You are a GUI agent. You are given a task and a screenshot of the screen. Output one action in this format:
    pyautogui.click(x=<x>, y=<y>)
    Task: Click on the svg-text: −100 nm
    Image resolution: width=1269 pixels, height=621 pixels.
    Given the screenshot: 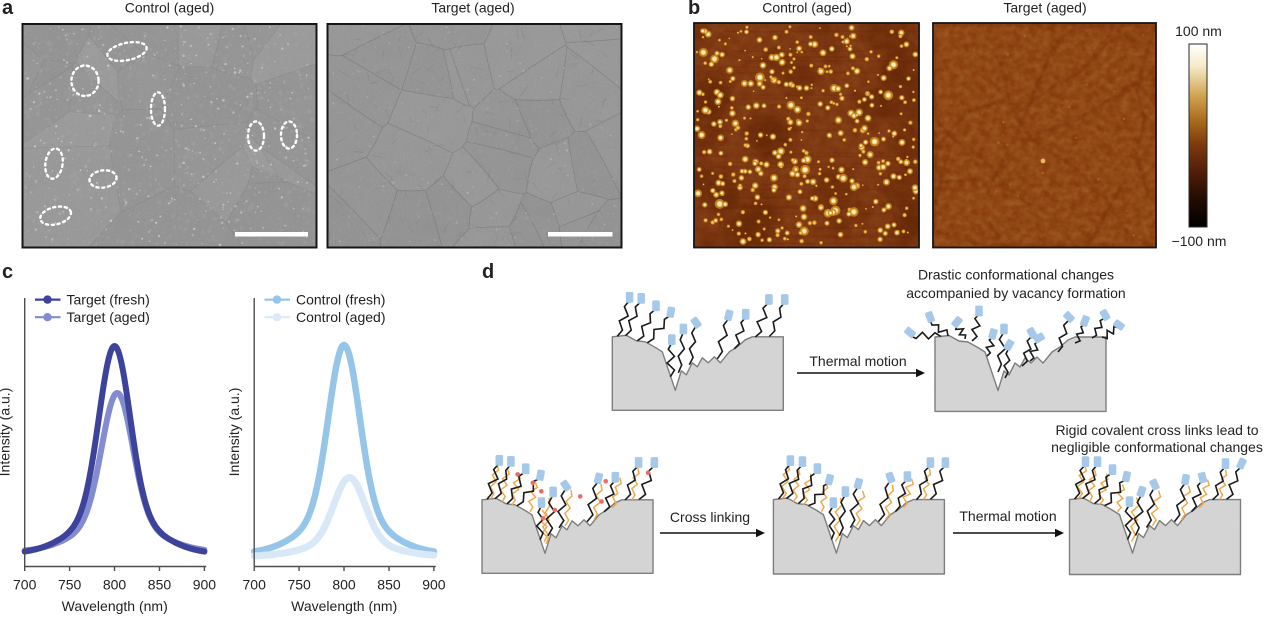 What is the action you would take?
    pyautogui.click(x=1199, y=241)
    